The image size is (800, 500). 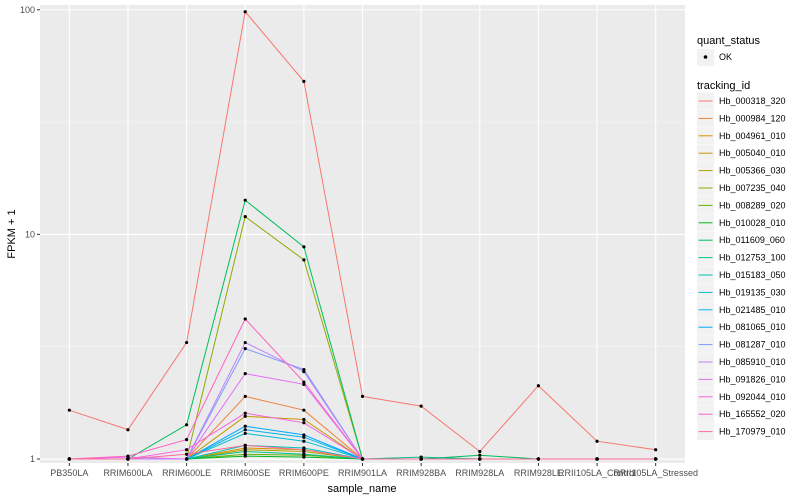 I want to click on legend-label: Hb_081065_010, so click(x=752, y=327).